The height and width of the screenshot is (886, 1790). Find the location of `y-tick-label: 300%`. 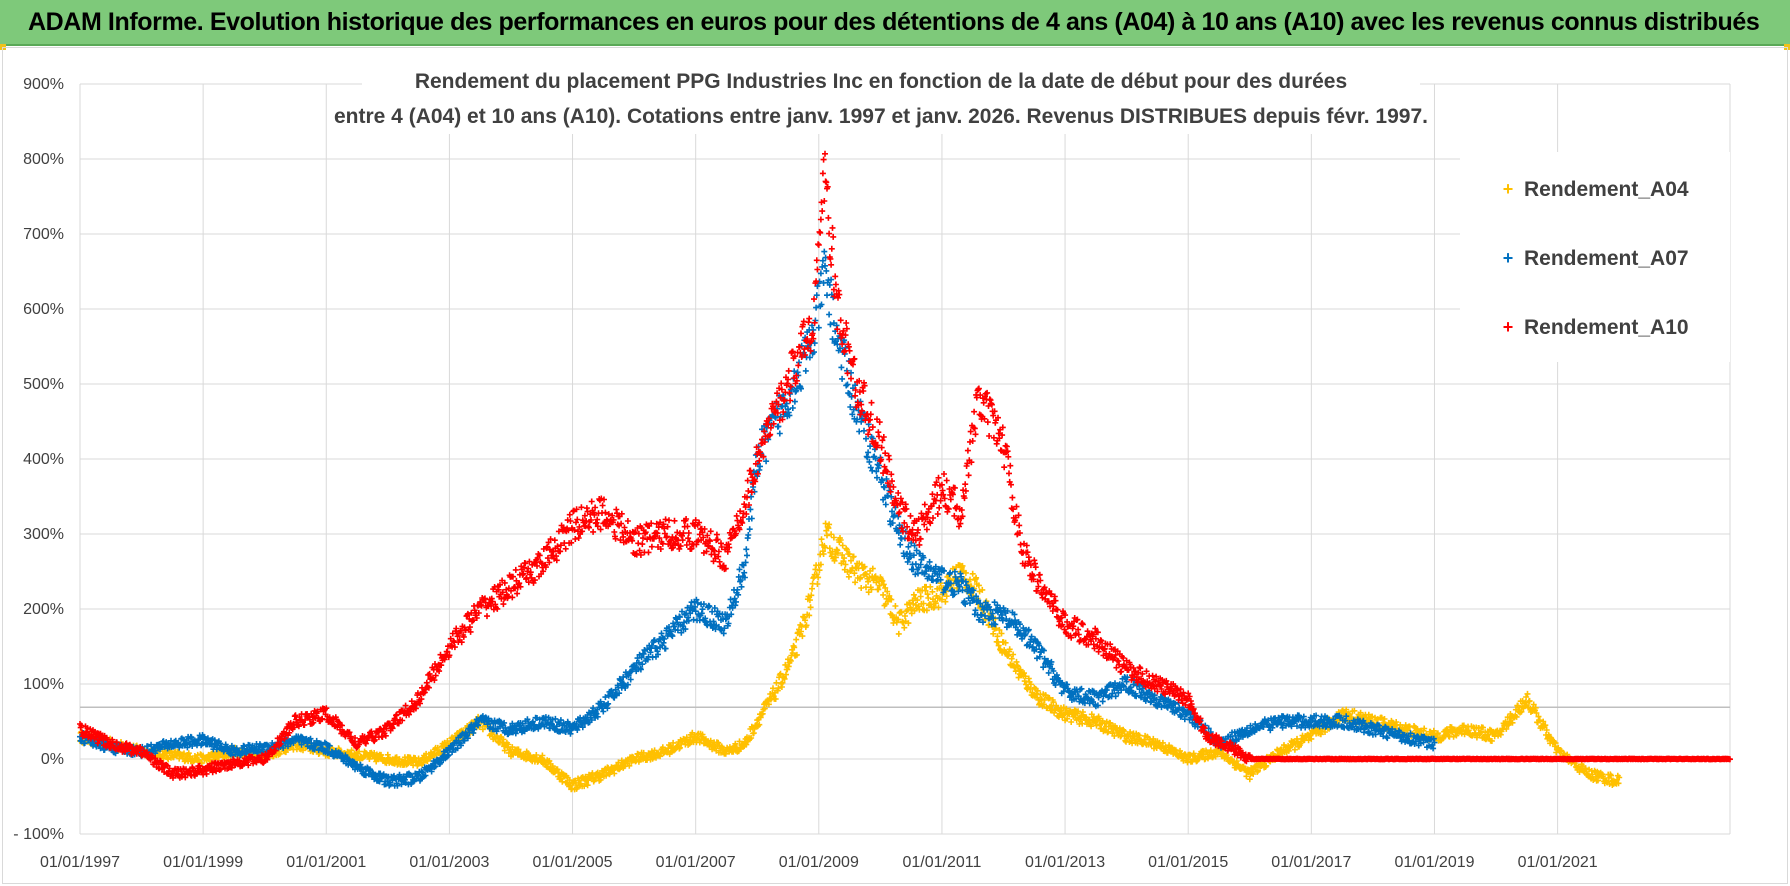

y-tick-label: 300% is located at coordinates (43, 534).